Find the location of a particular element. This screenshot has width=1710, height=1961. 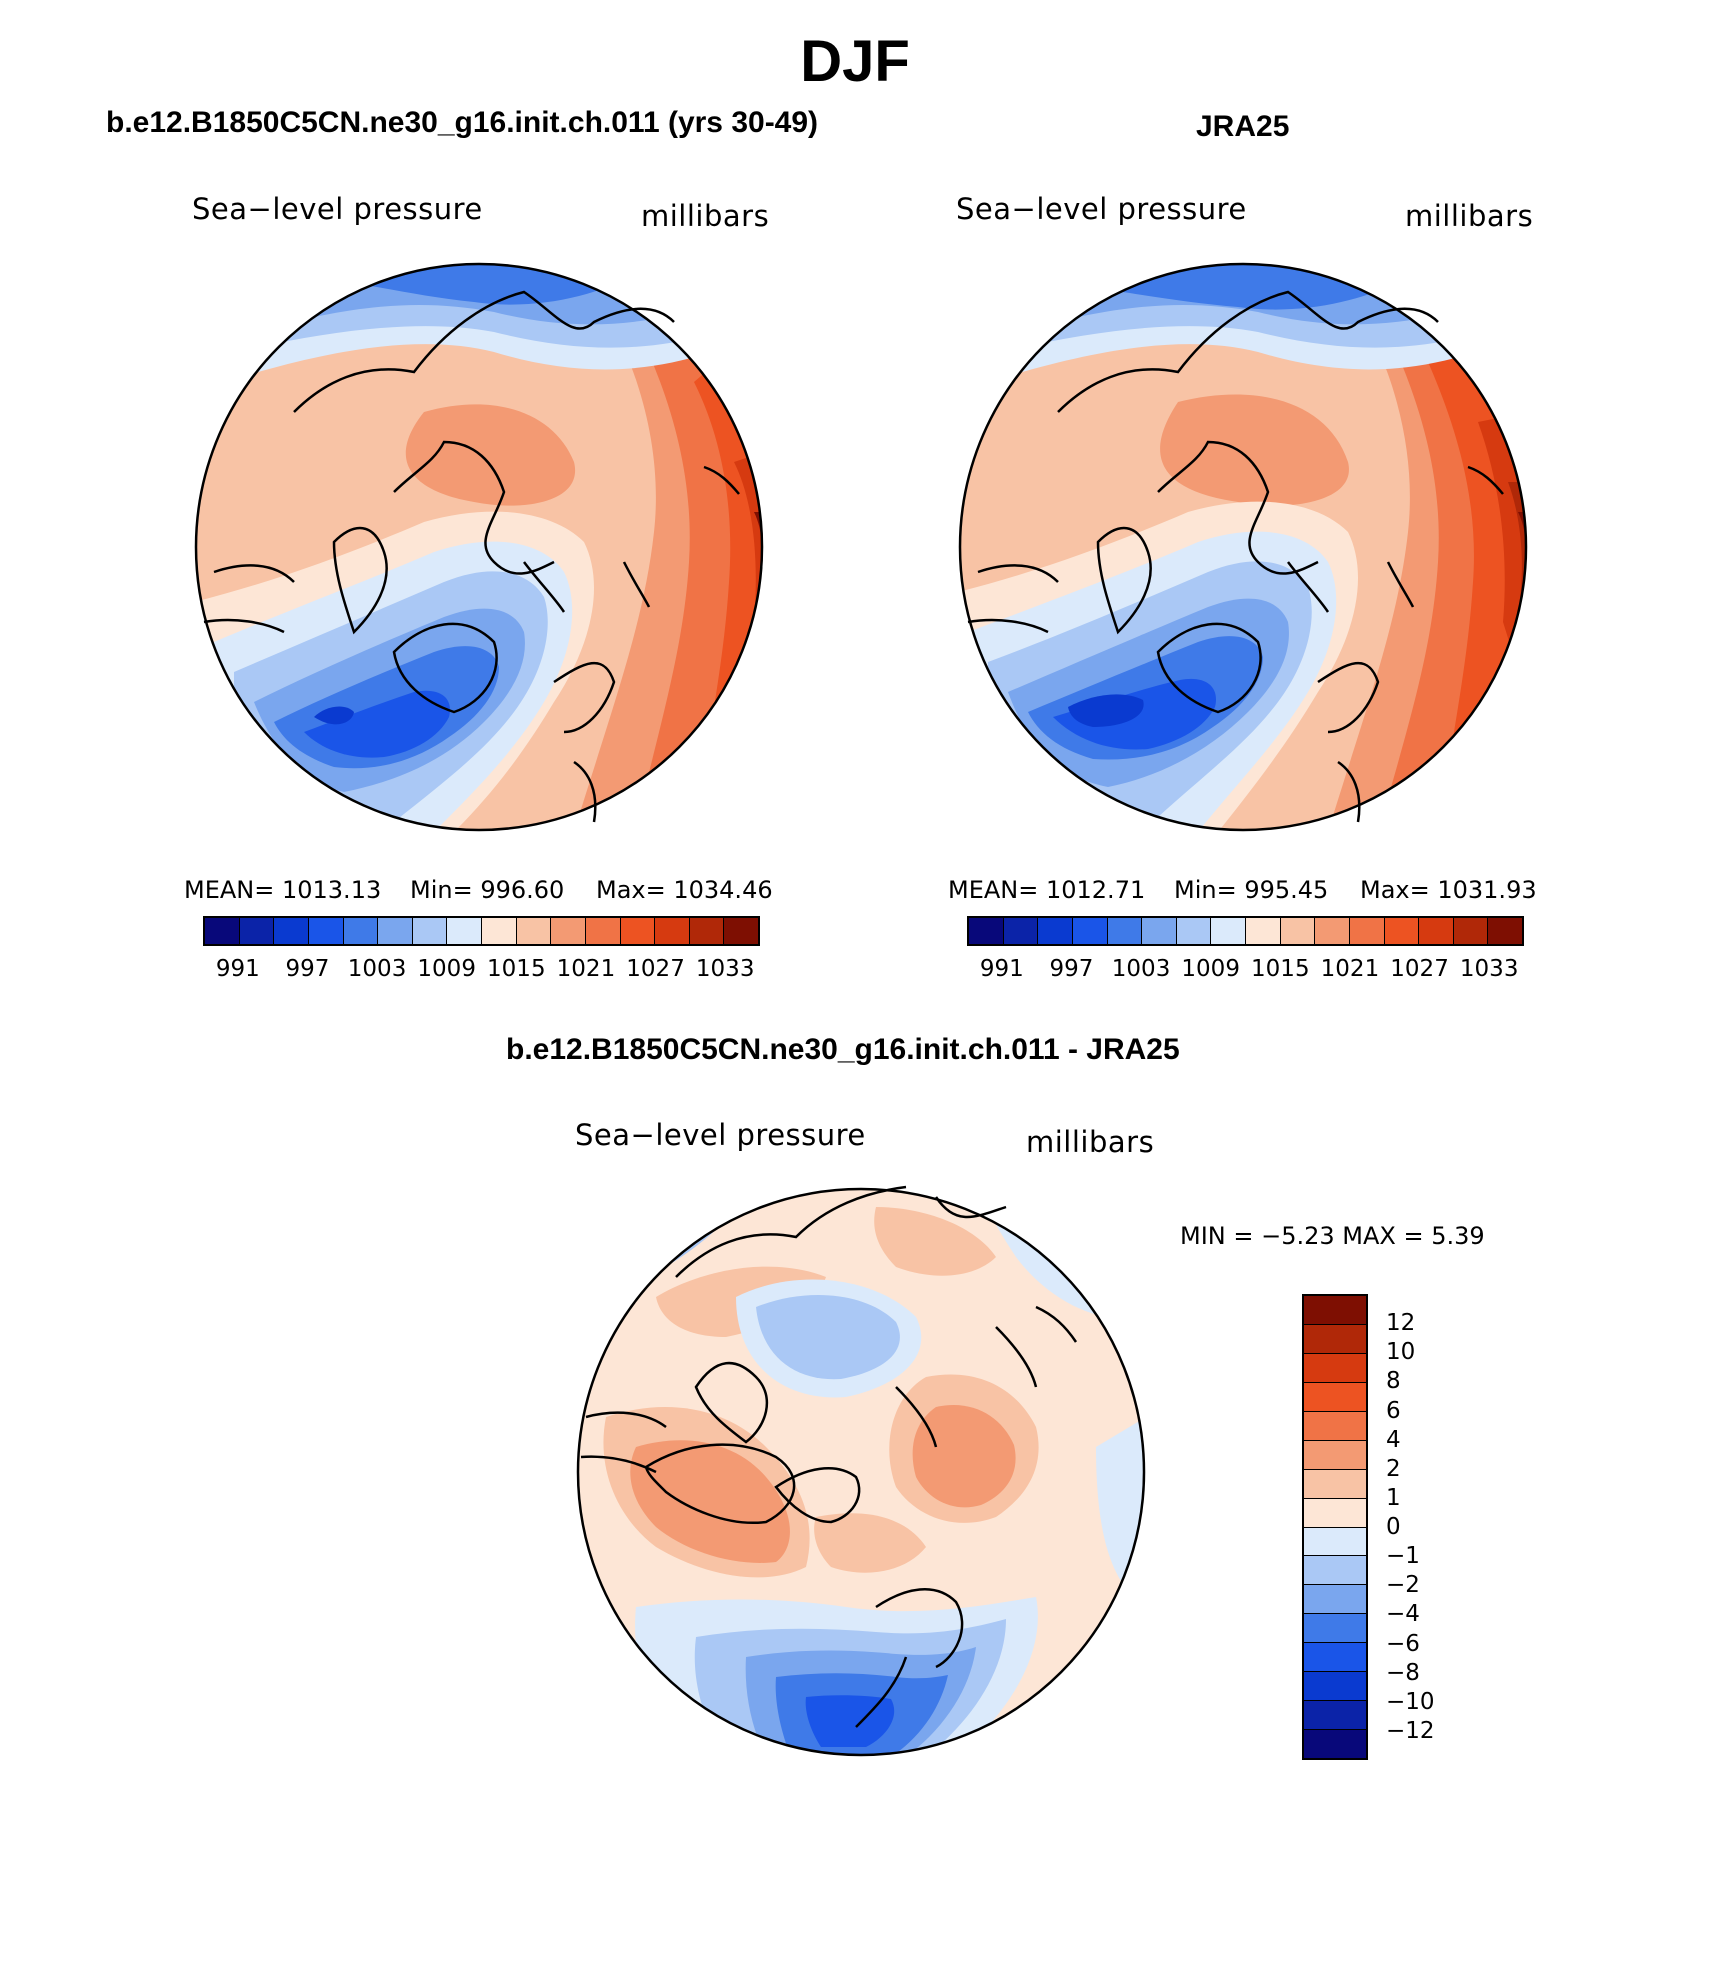

units-label-model: millibars is located at coordinates (705, 216).